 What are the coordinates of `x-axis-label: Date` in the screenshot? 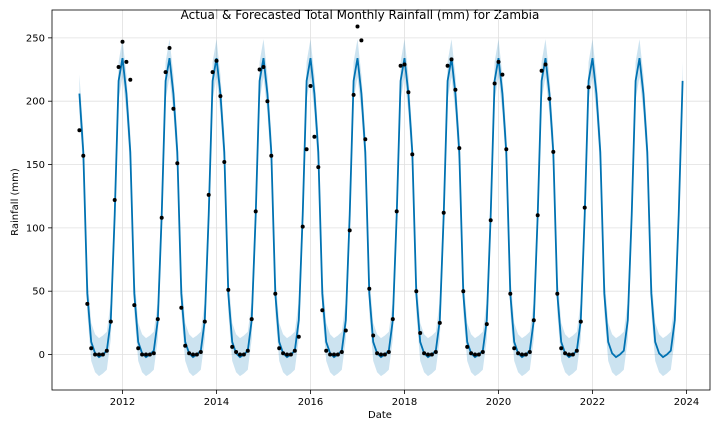 It's located at (380, 415).